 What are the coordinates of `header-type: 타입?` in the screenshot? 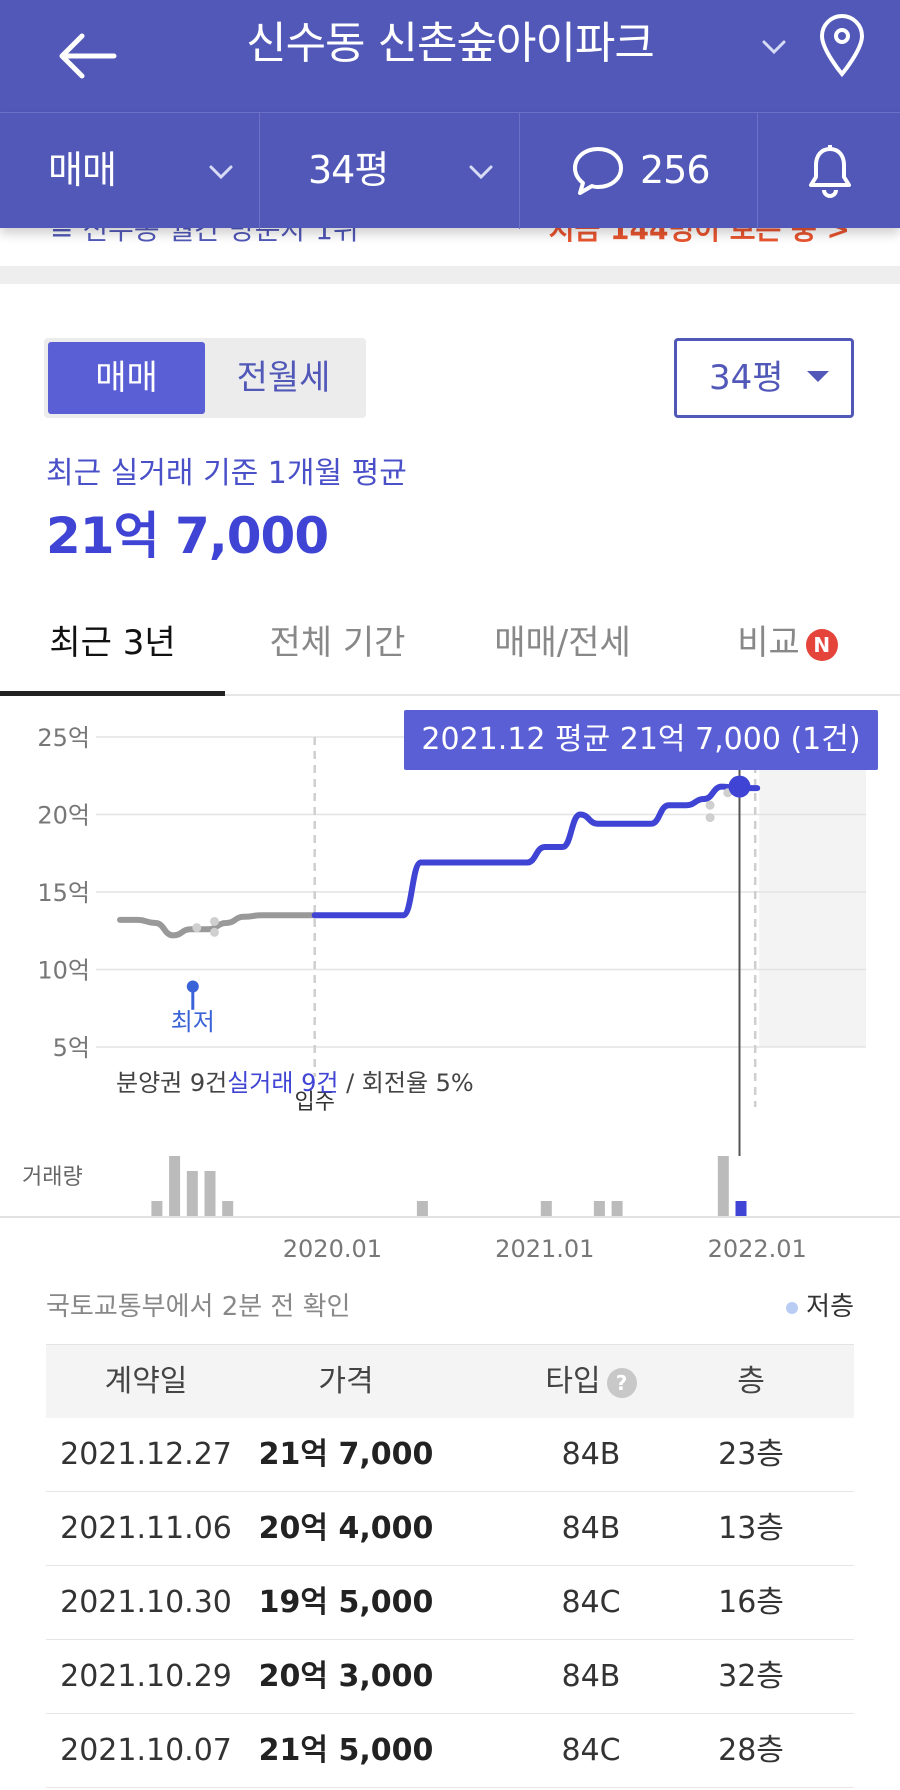 It's located at (591, 1382).